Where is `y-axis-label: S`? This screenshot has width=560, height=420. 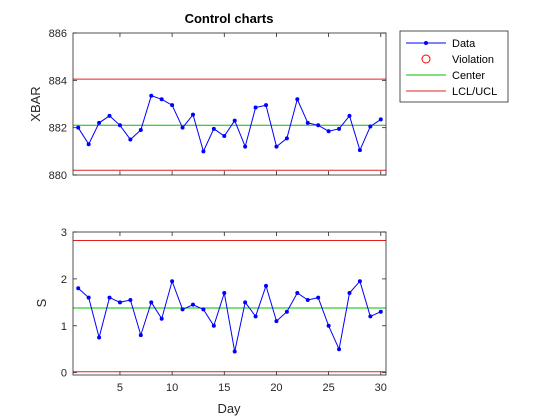
y-axis-label: S is located at coordinates (41, 302).